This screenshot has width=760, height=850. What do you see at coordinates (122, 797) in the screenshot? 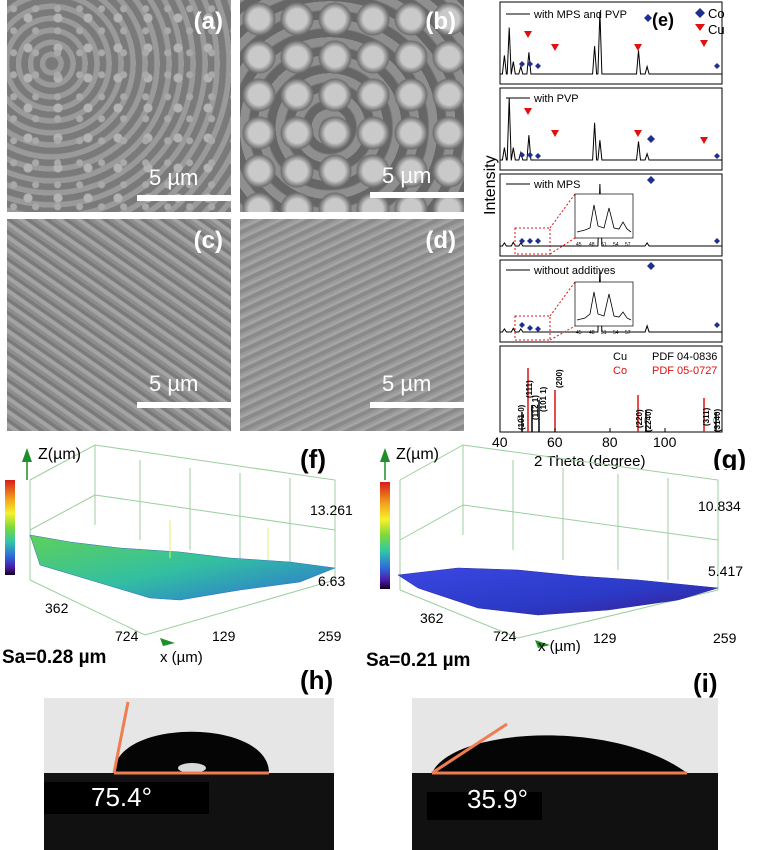
I see `angle-value-1: 75.4°` at bounding box center [122, 797].